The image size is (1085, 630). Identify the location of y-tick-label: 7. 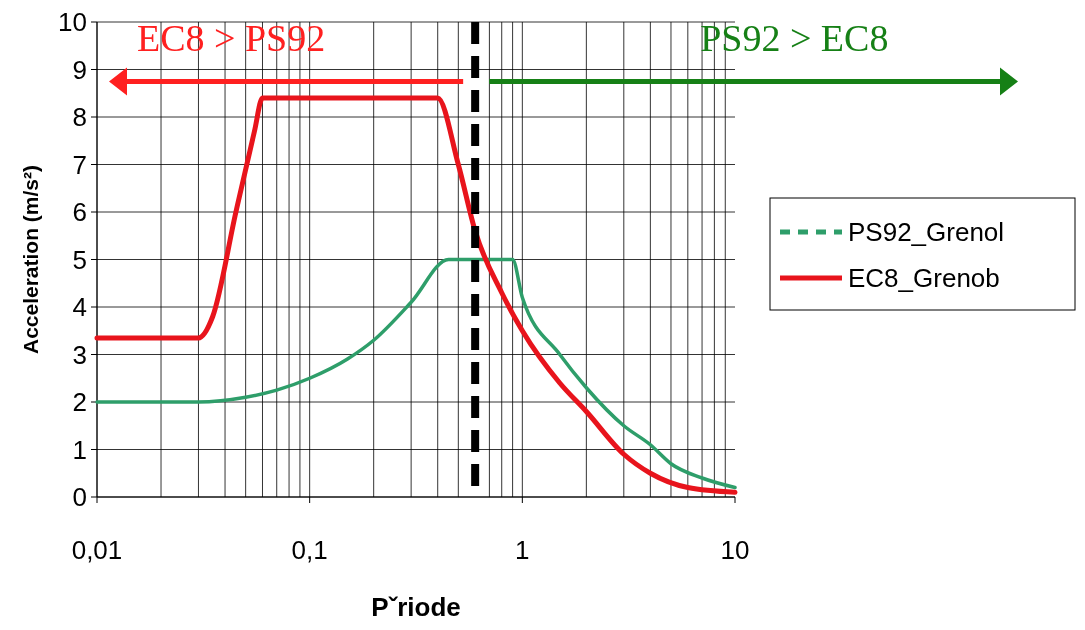
(79, 164).